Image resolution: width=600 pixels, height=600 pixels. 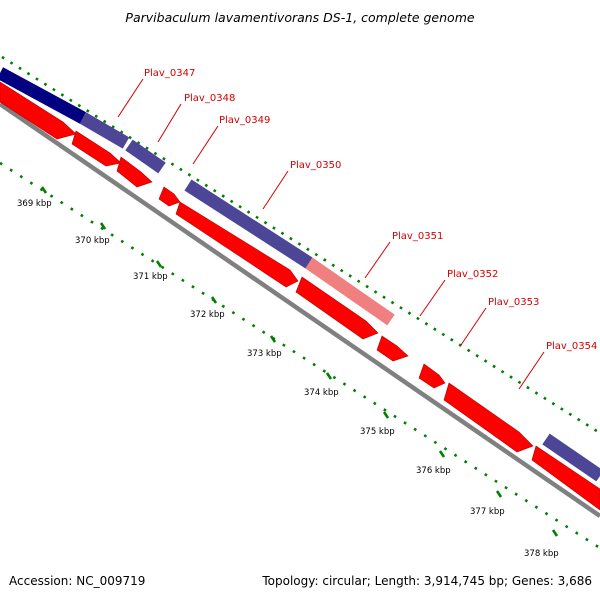 I want to click on gene-label: Plav_0354, so click(x=571, y=346).